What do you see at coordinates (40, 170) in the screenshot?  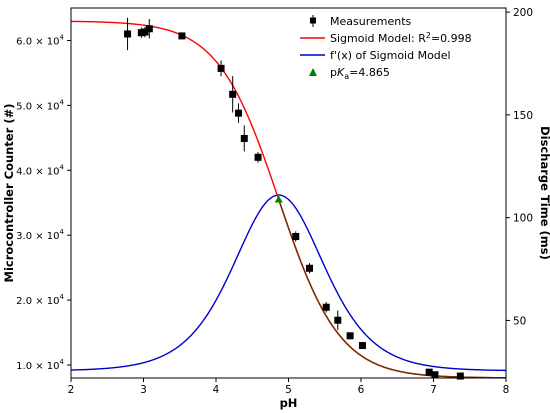 I see `y-left-tick-label: 4.0 × 10⁴` at bounding box center [40, 170].